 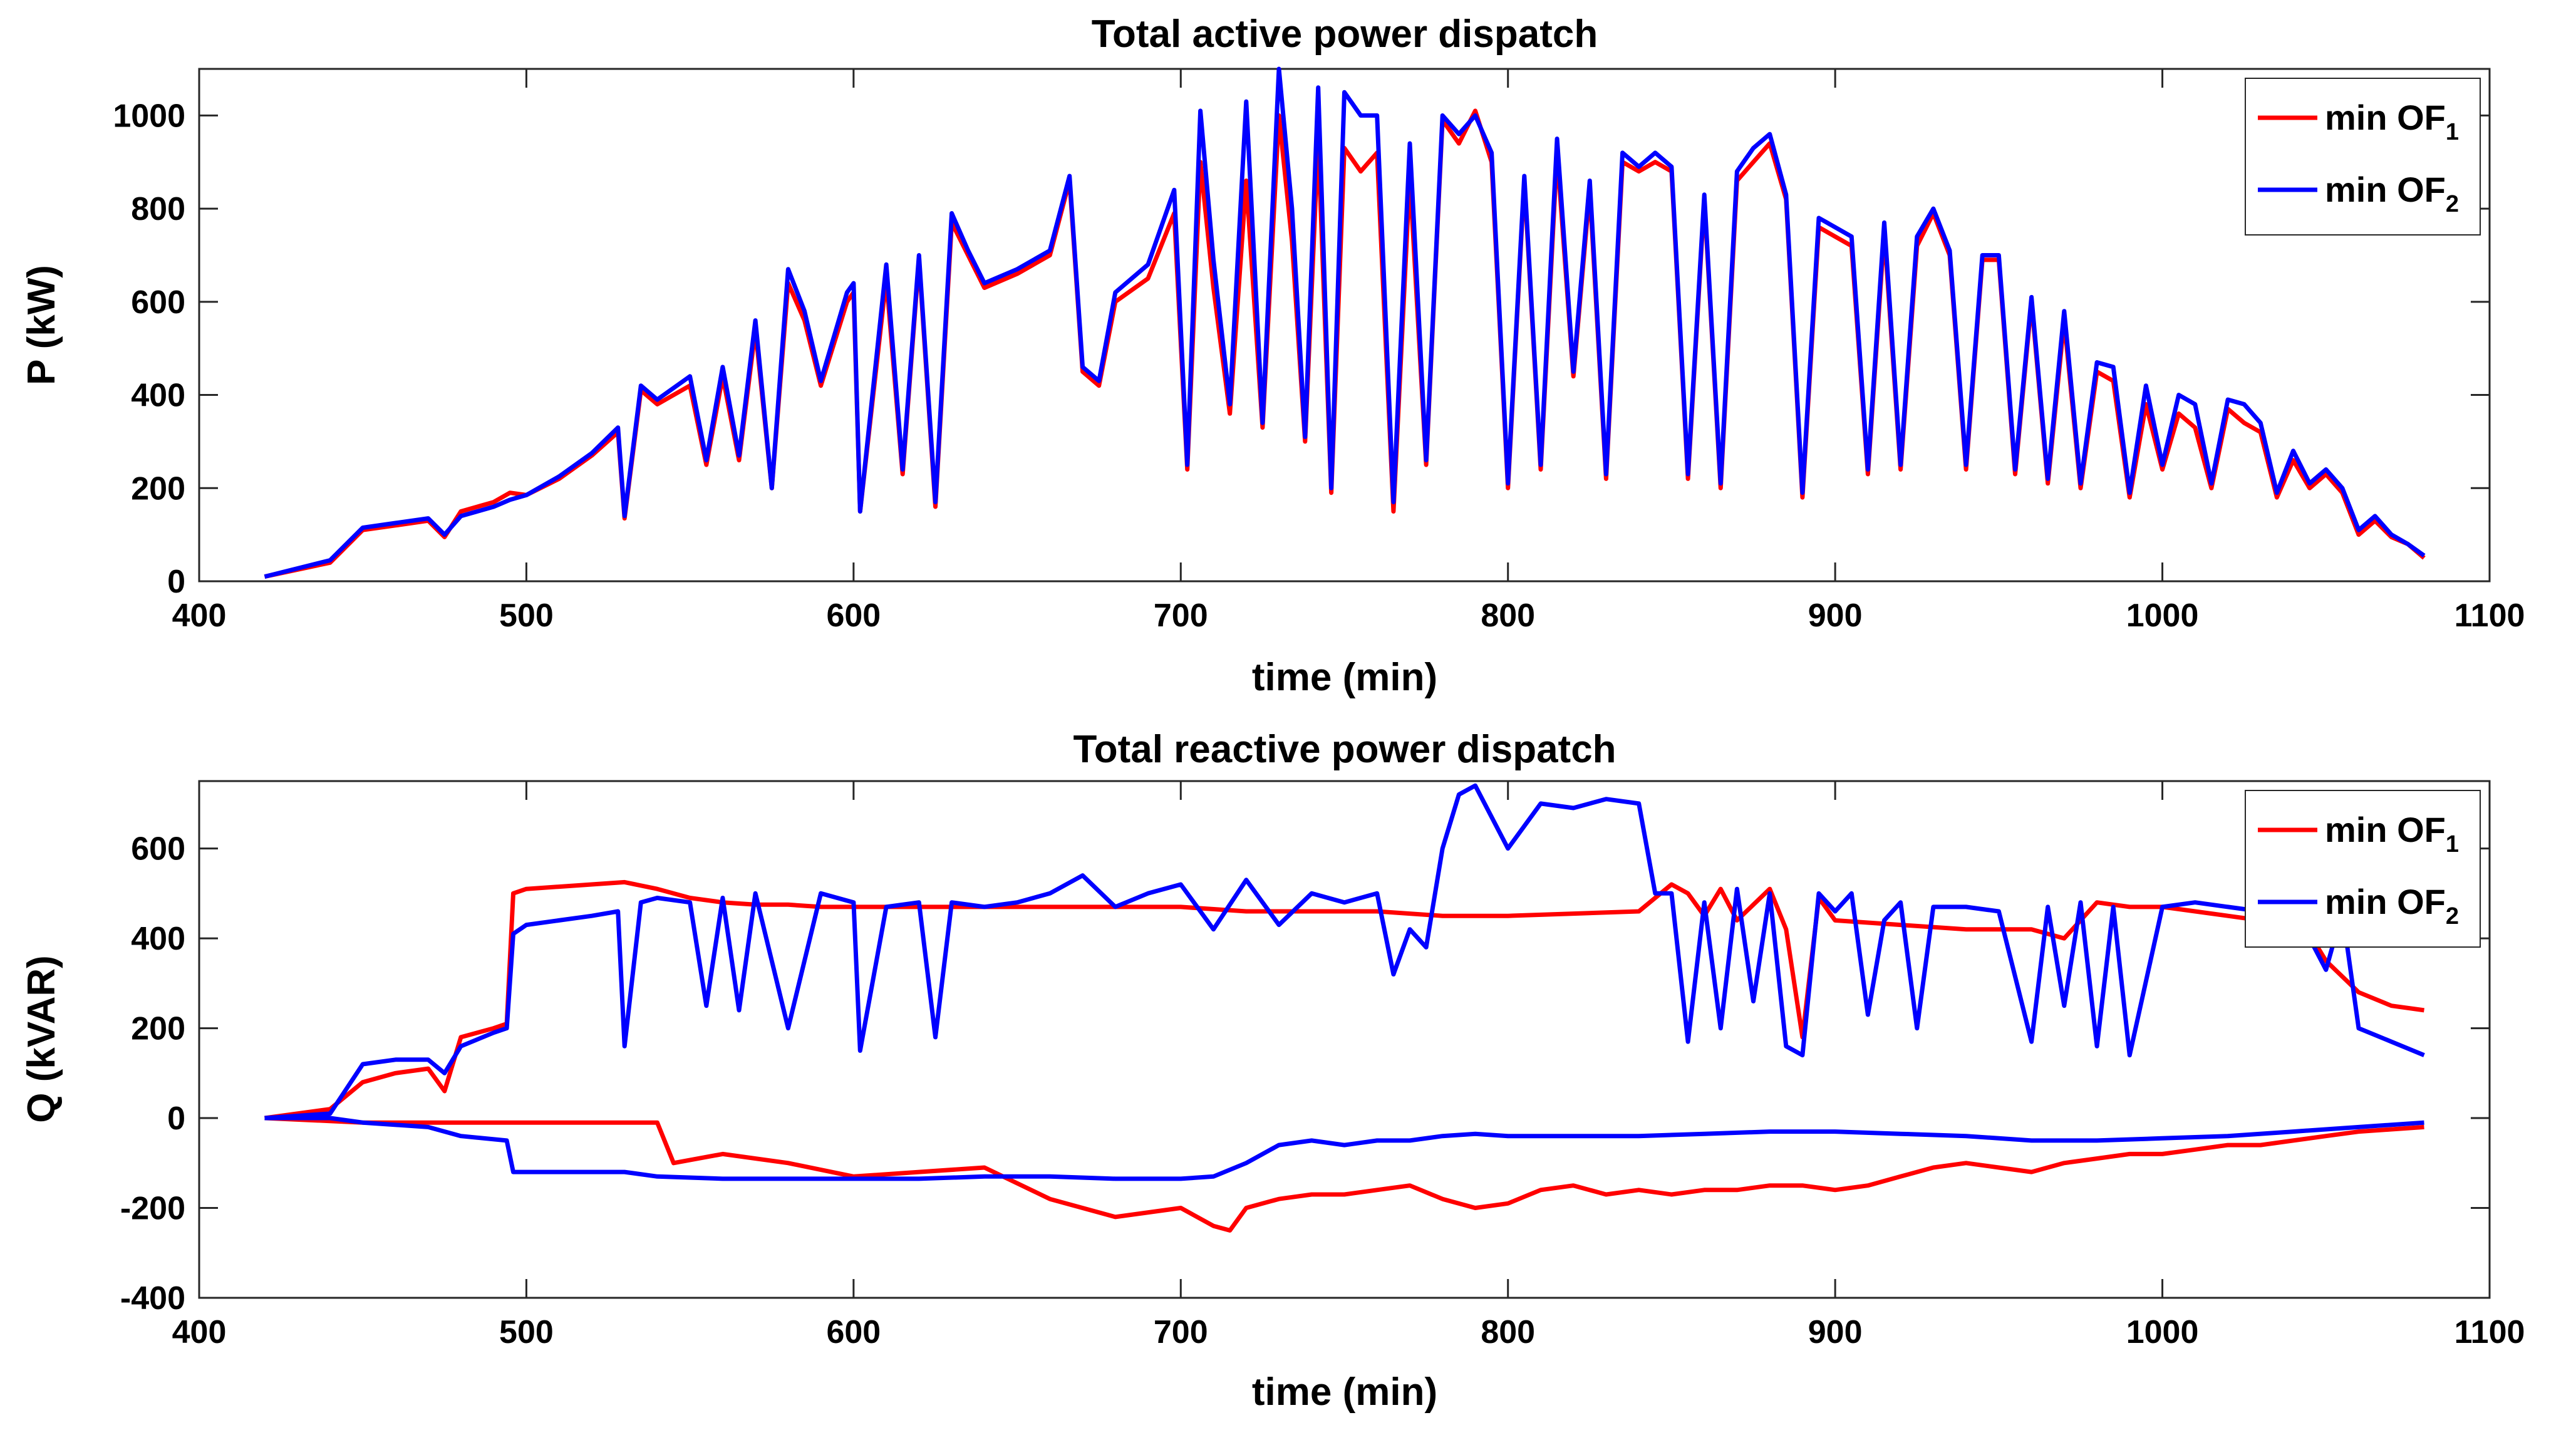 I want to click on active-power-legend-entry-1: min OF1, so click(x=2392, y=121).